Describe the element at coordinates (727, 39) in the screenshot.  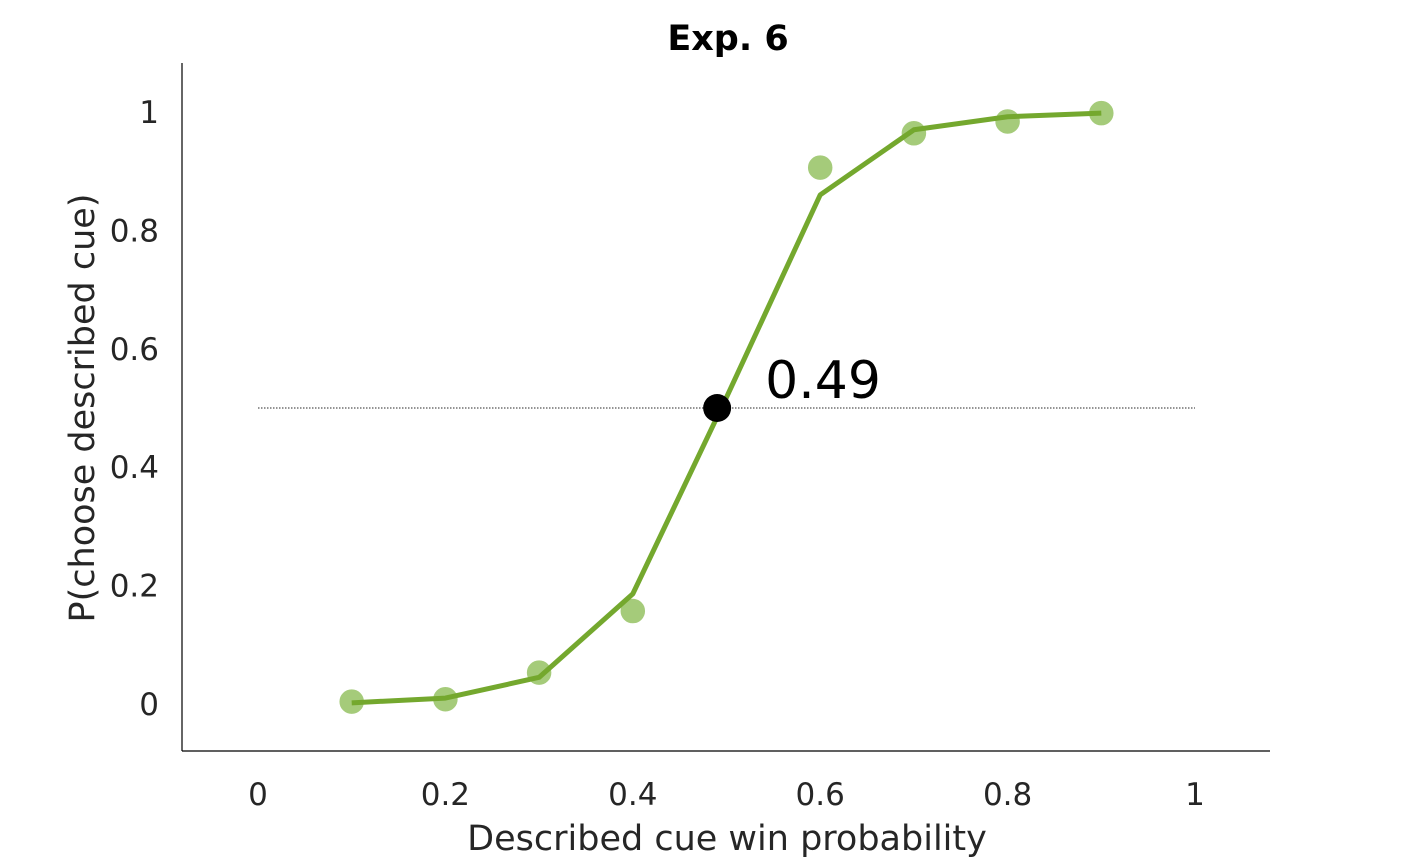
I see `chart-title: Exp. 6` at that location.